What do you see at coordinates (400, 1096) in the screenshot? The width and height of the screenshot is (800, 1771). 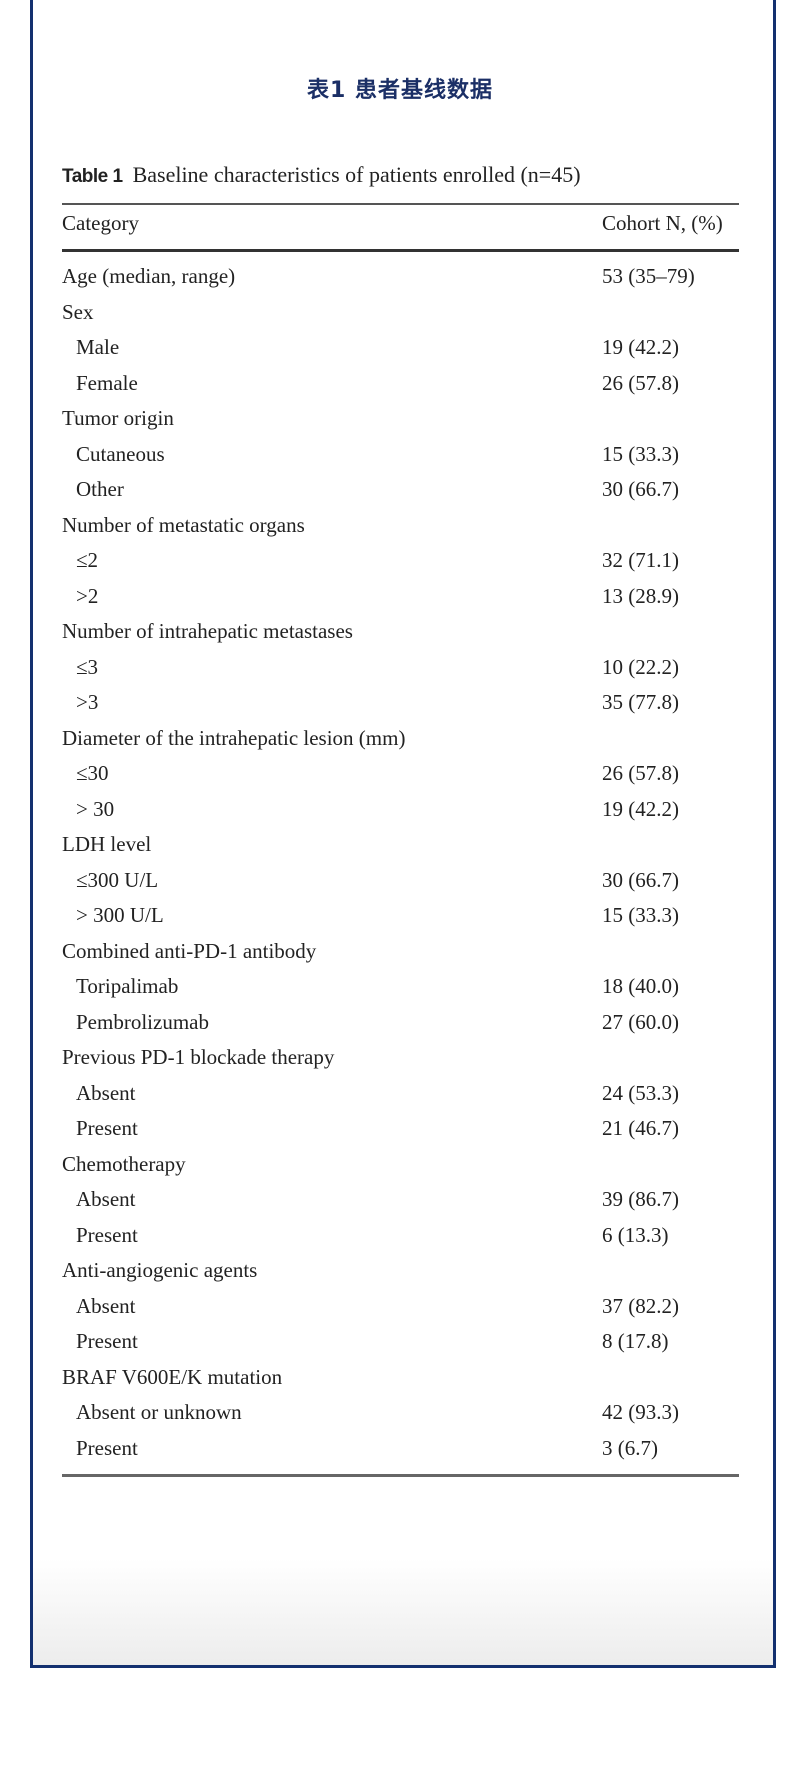 I see `table-row: Absent 24 (53.3)` at bounding box center [400, 1096].